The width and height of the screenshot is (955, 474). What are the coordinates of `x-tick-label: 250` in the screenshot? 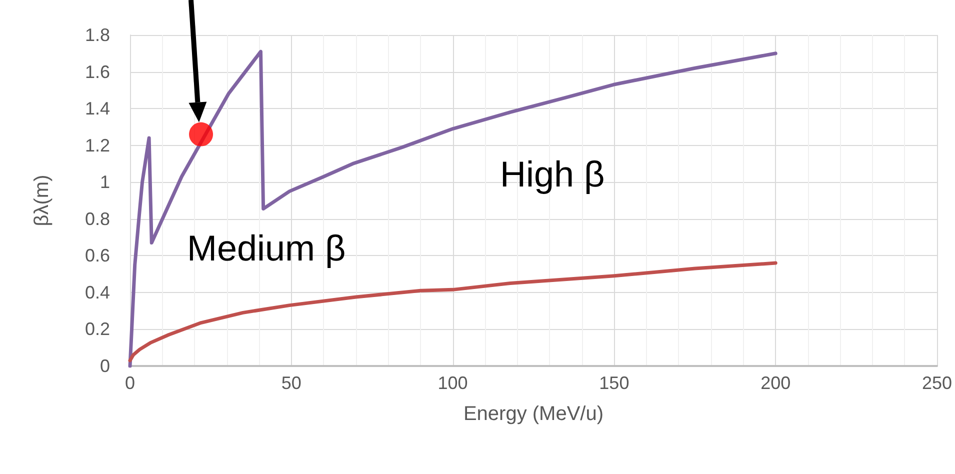 It's located at (937, 383).